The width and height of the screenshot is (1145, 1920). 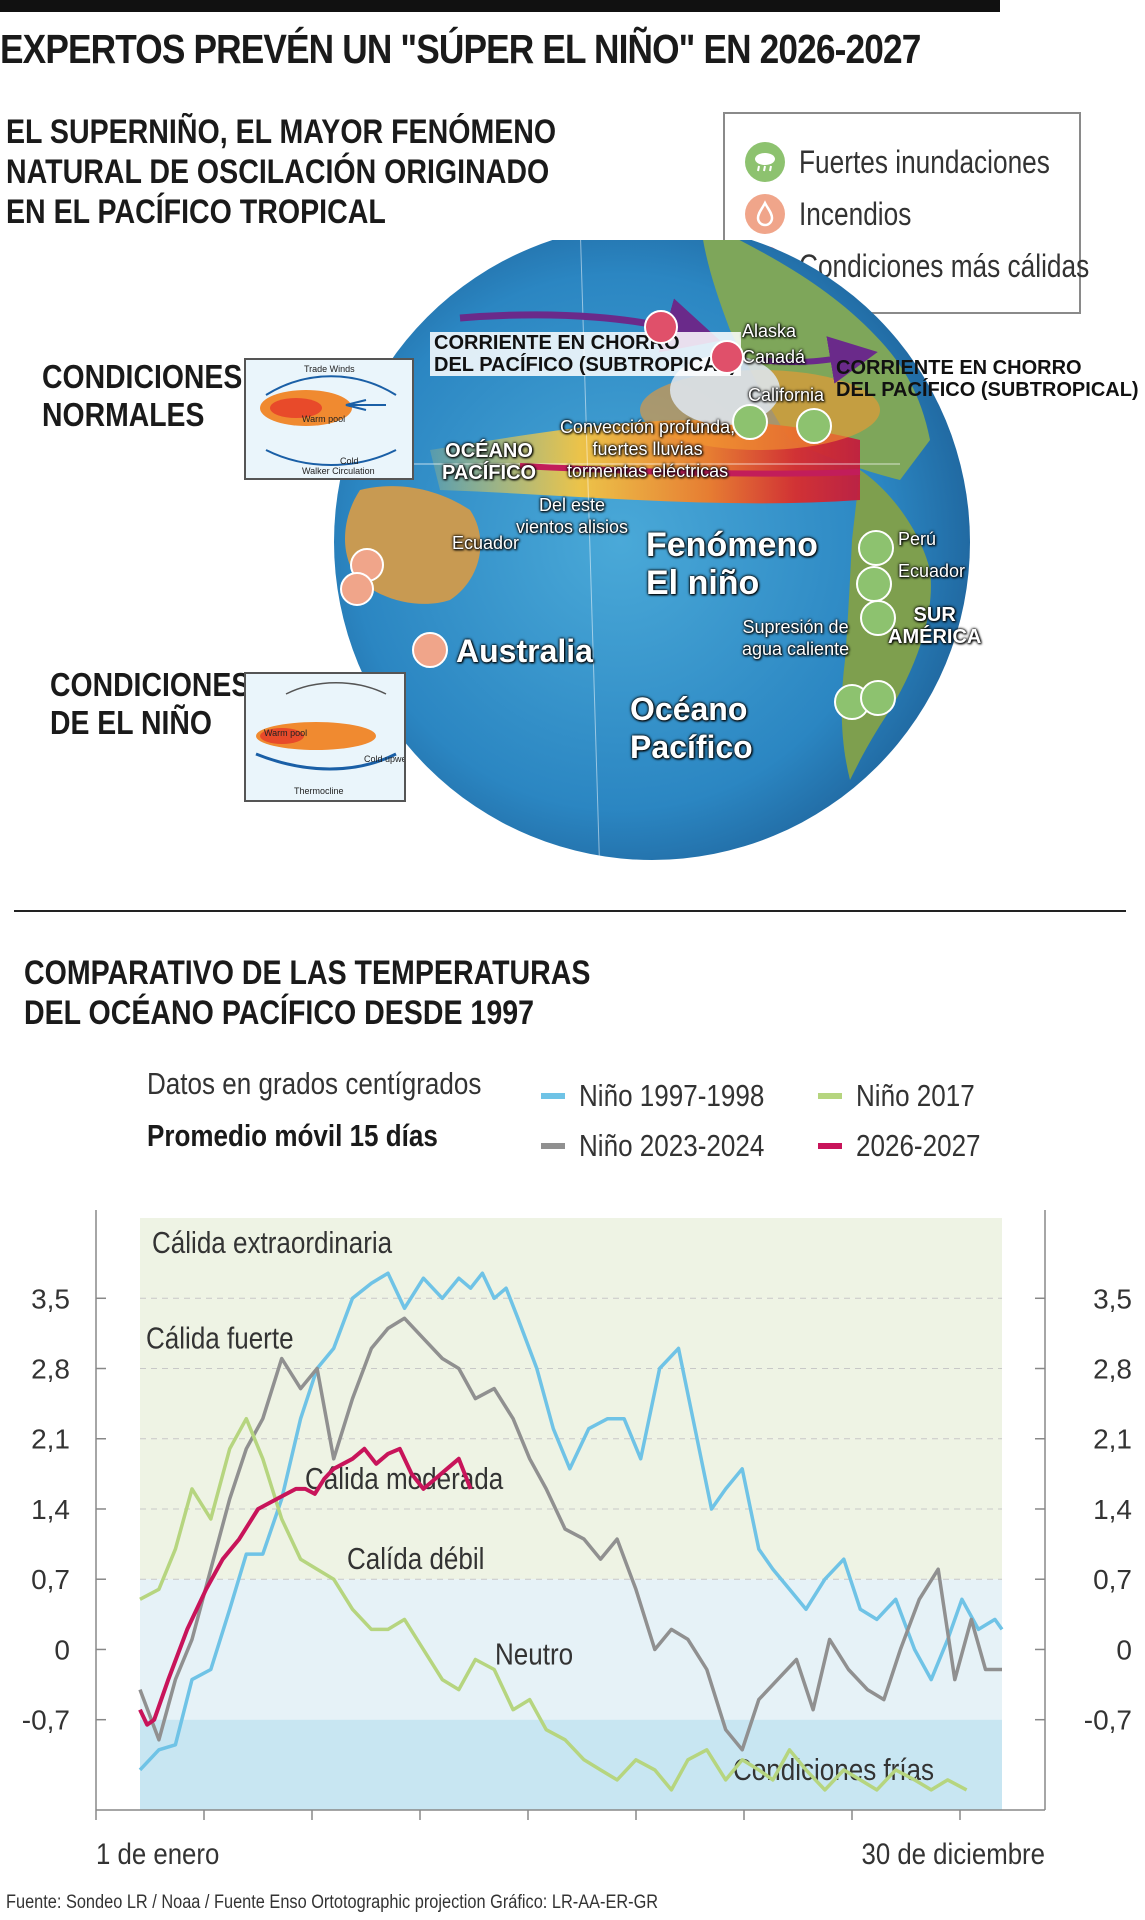 What do you see at coordinates (1112, 1509) in the screenshot?
I see `y-tick-label-right: 1,4` at bounding box center [1112, 1509].